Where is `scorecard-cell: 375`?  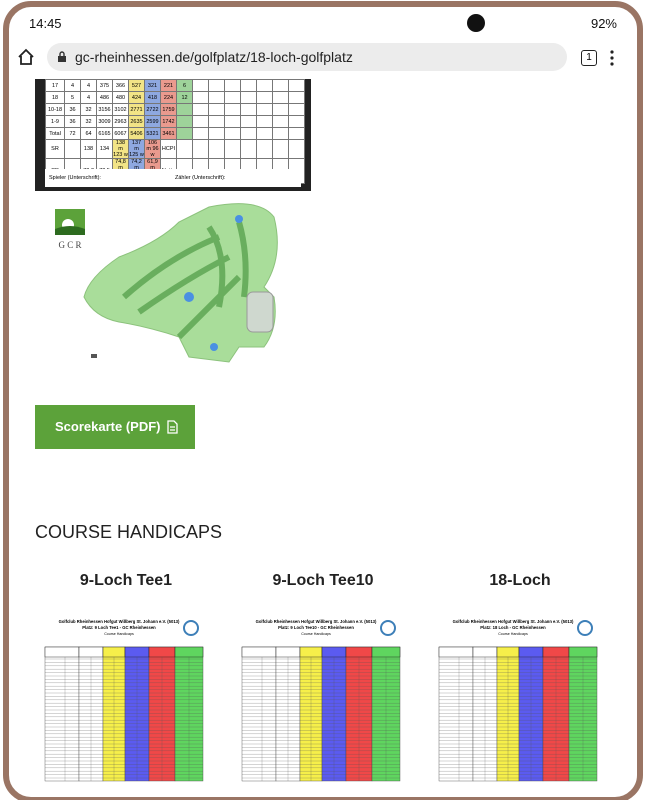 scorecard-cell: 375 is located at coordinates (104, 85).